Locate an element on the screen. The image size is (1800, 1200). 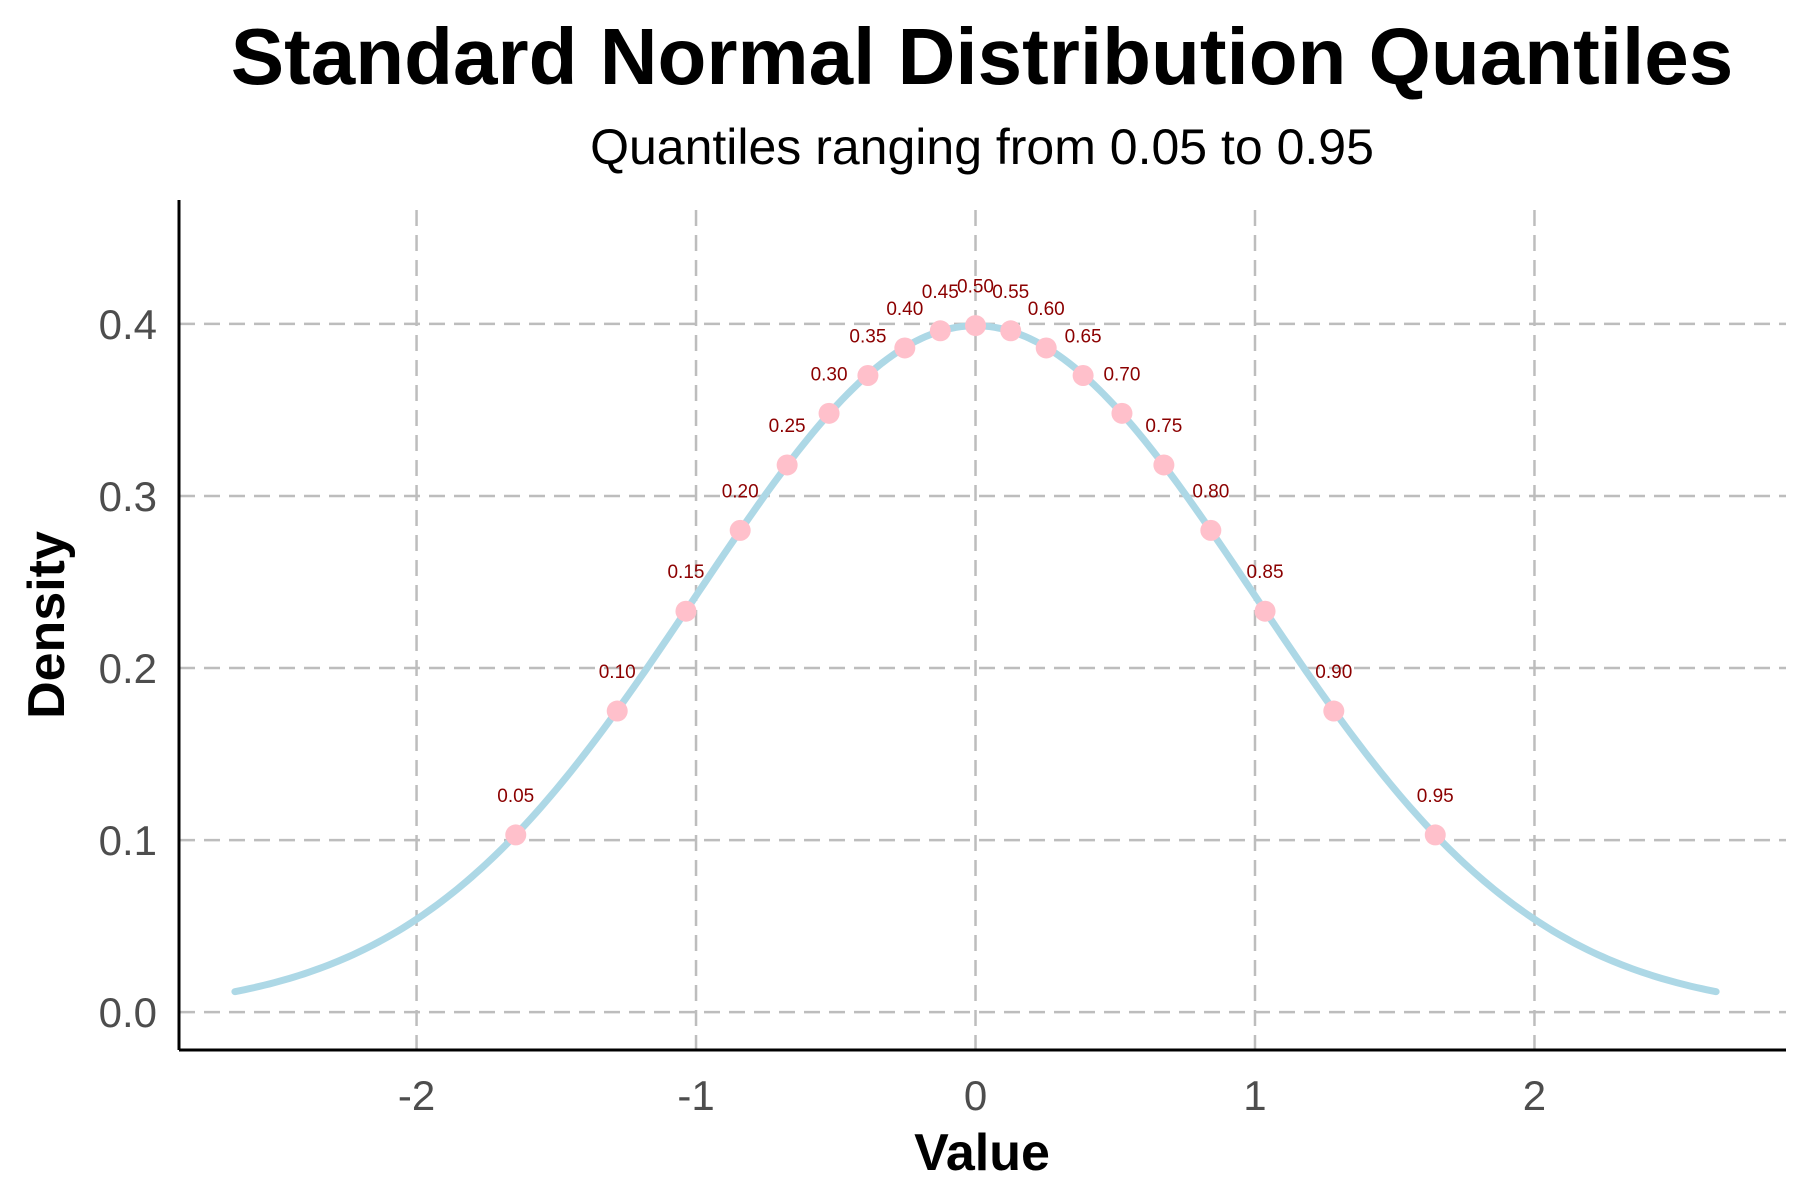
chart-title: Standard Normal Distribution Quantiles is located at coordinates (982, 56).